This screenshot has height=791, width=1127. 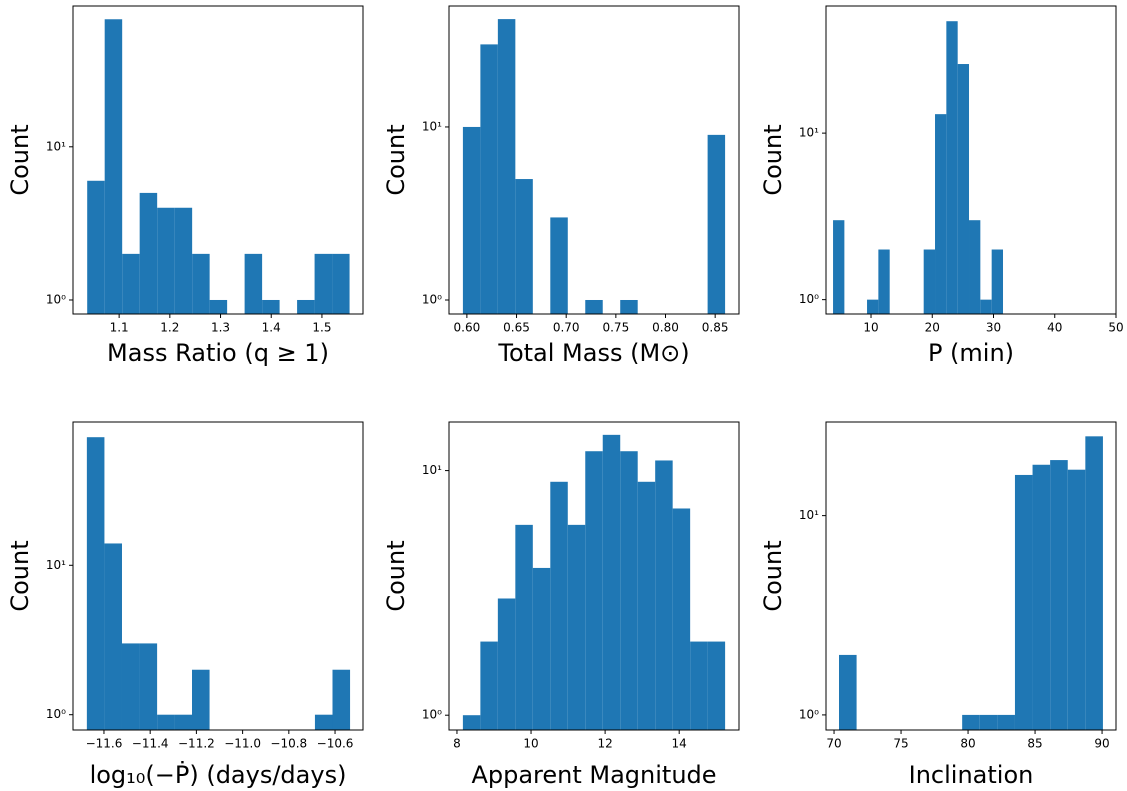 What do you see at coordinates (218, 774) in the screenshot?
I see `x-axis-label: log₁₀(−Ṗ) (days/days)` at bounding box center [218, 774].